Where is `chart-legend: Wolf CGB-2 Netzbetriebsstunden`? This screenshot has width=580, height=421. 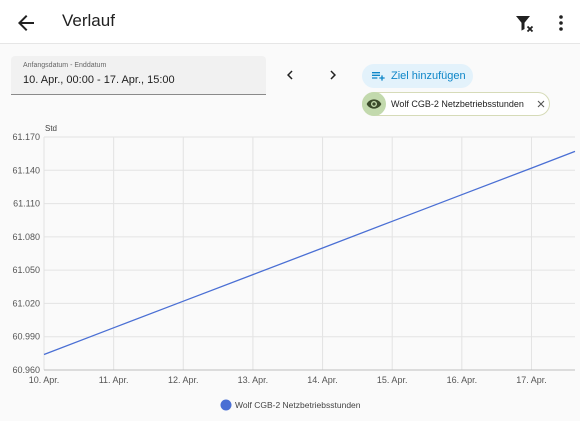 chart-legend: Wolf CGB-2 Netzbetriebsstunden is located at coordinates (290, 405).